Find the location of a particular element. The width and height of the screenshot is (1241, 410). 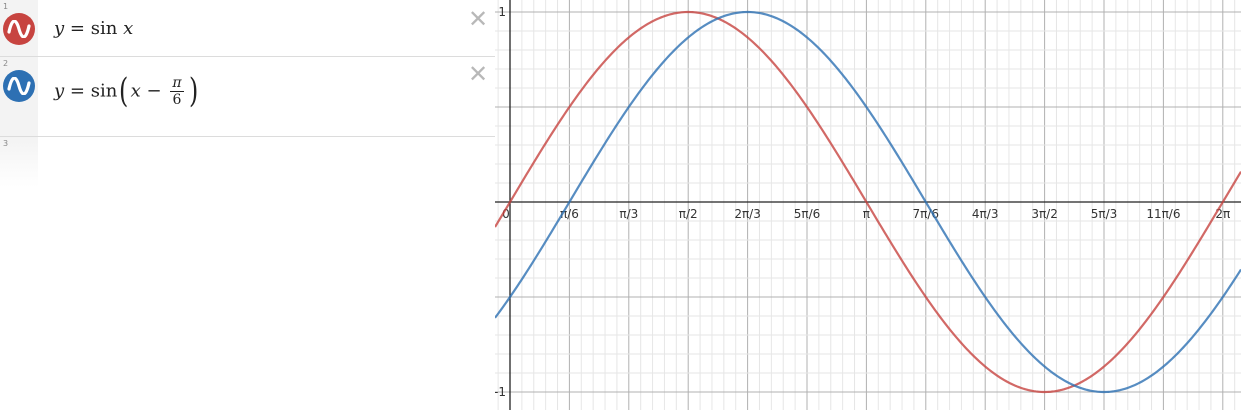

x-tick-label: π/3 is located at coordinates (628, 214).